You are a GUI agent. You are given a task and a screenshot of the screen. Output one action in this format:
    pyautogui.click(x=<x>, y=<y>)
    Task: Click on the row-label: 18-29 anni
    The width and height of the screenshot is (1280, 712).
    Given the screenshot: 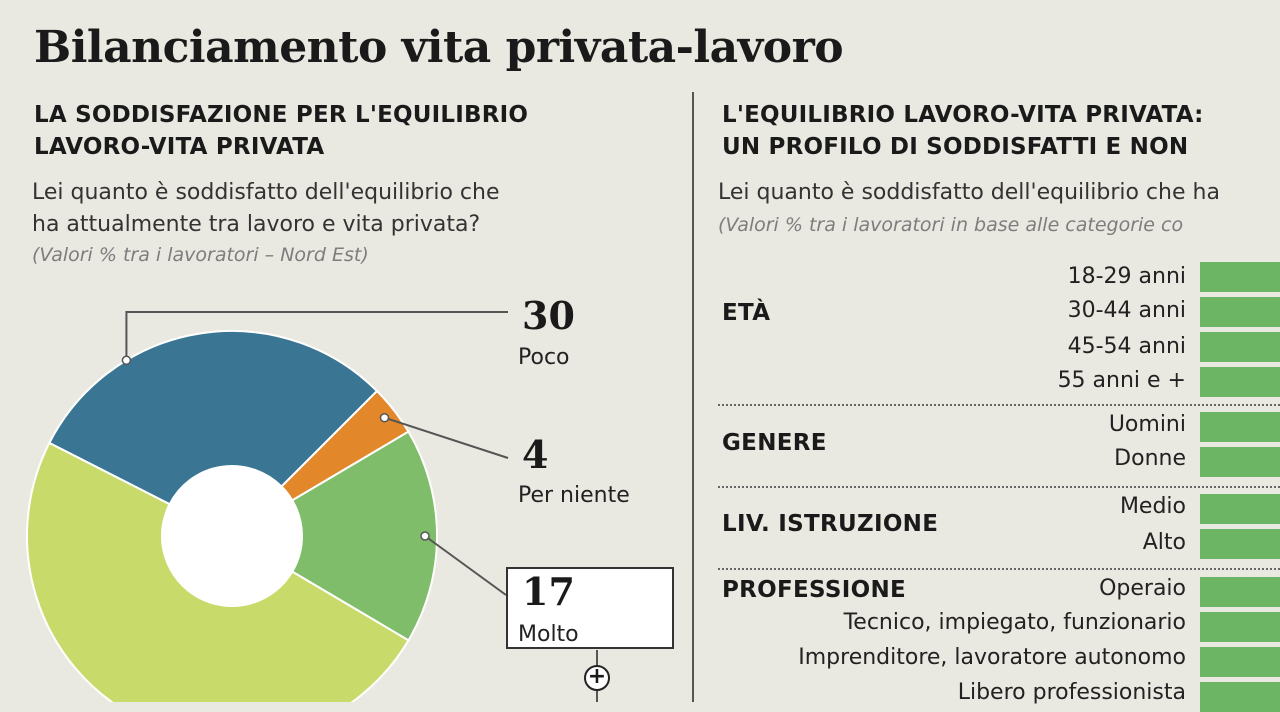 What is the action you would take?
    pyautogui.click(x=1126, y=276)
    